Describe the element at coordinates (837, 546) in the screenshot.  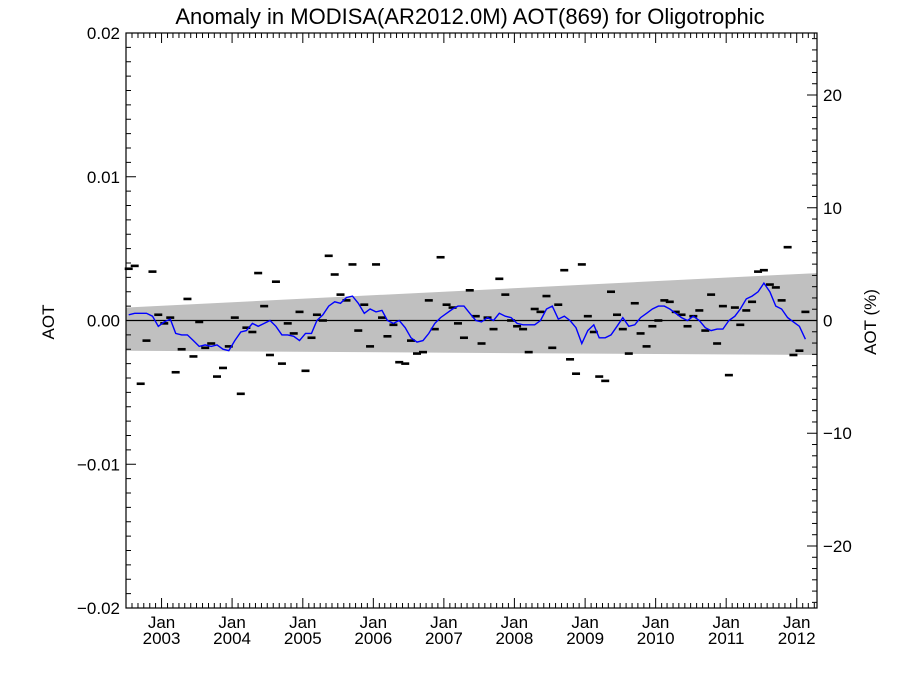
I see `right-tick-label: −20` at that location.